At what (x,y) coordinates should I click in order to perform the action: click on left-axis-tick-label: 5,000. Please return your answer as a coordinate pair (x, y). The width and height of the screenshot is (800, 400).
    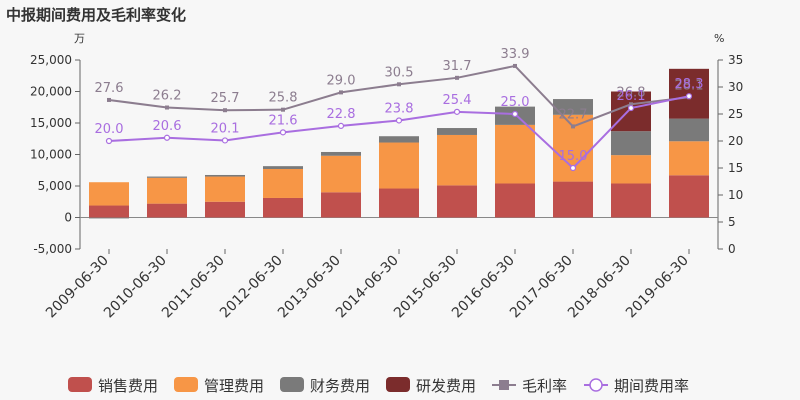
    Looking at the image, I should click on (55, 186).